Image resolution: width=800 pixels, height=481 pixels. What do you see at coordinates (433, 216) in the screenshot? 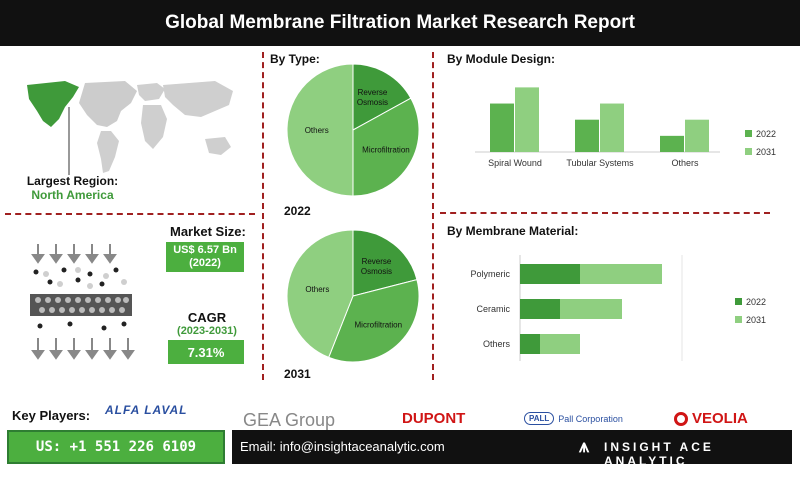
I see `divider-right` at bounding box center [433, 216].